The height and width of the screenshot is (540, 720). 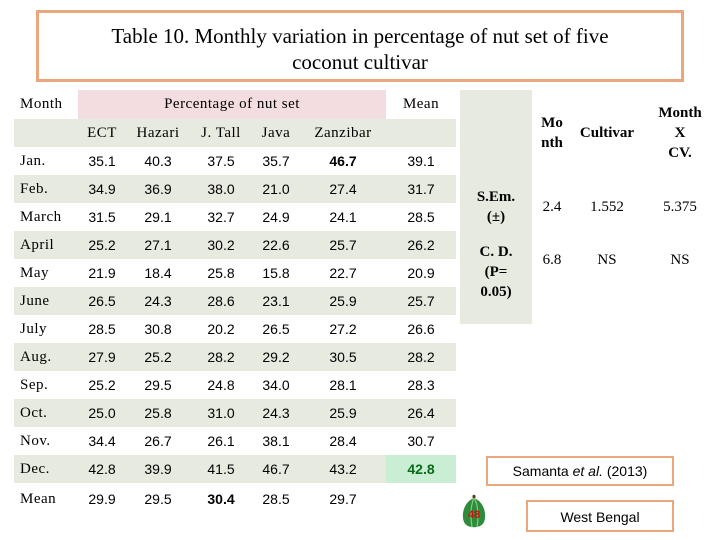 I want to click on mean-cell: 28.5, so click(x=421, y=217).